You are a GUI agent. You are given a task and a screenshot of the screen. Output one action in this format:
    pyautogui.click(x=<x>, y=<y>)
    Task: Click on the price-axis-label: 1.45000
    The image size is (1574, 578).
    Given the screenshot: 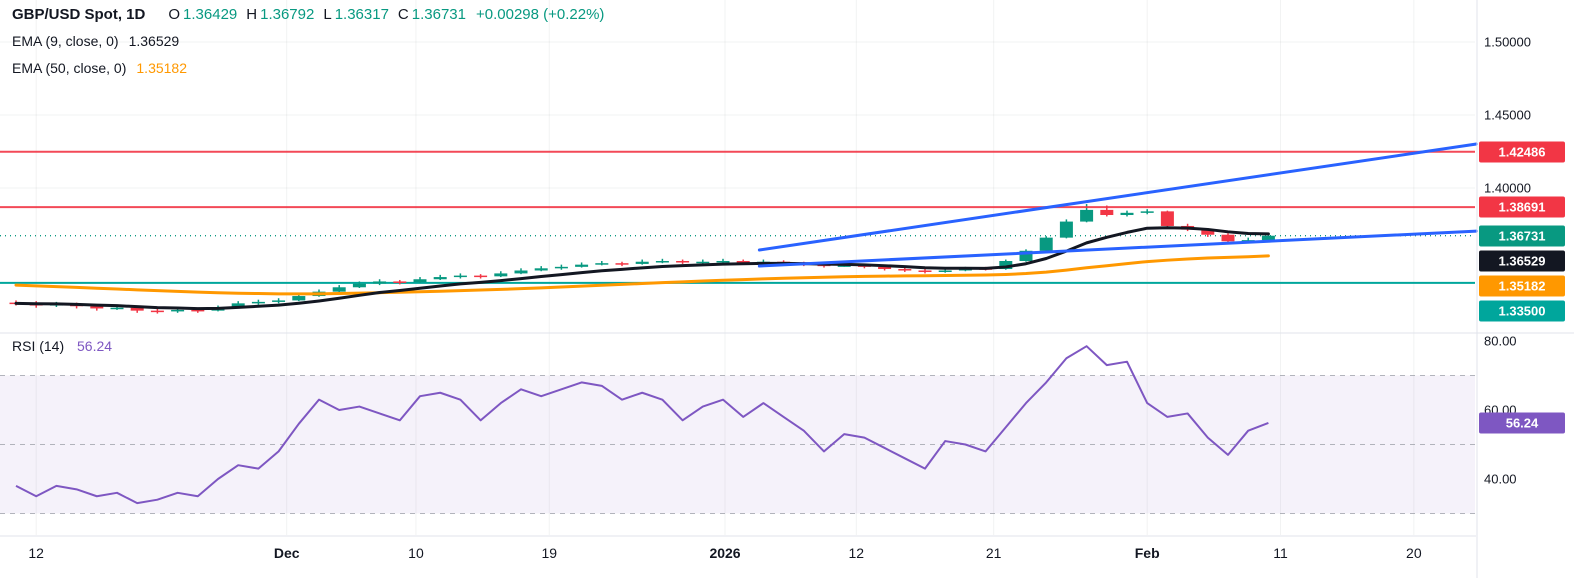 What is the action you would take?
    pyautogui.click(x=1507, y=115)
    